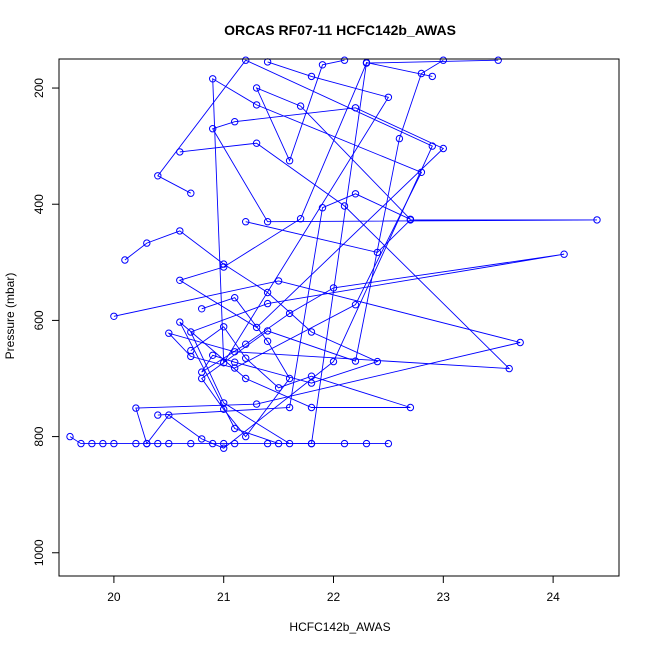 The image size is (650, 650). What do you see at coordinates (334, 597) in the screenshot?
I see `x-tick-label: 22` at bounding box center [334, 597].